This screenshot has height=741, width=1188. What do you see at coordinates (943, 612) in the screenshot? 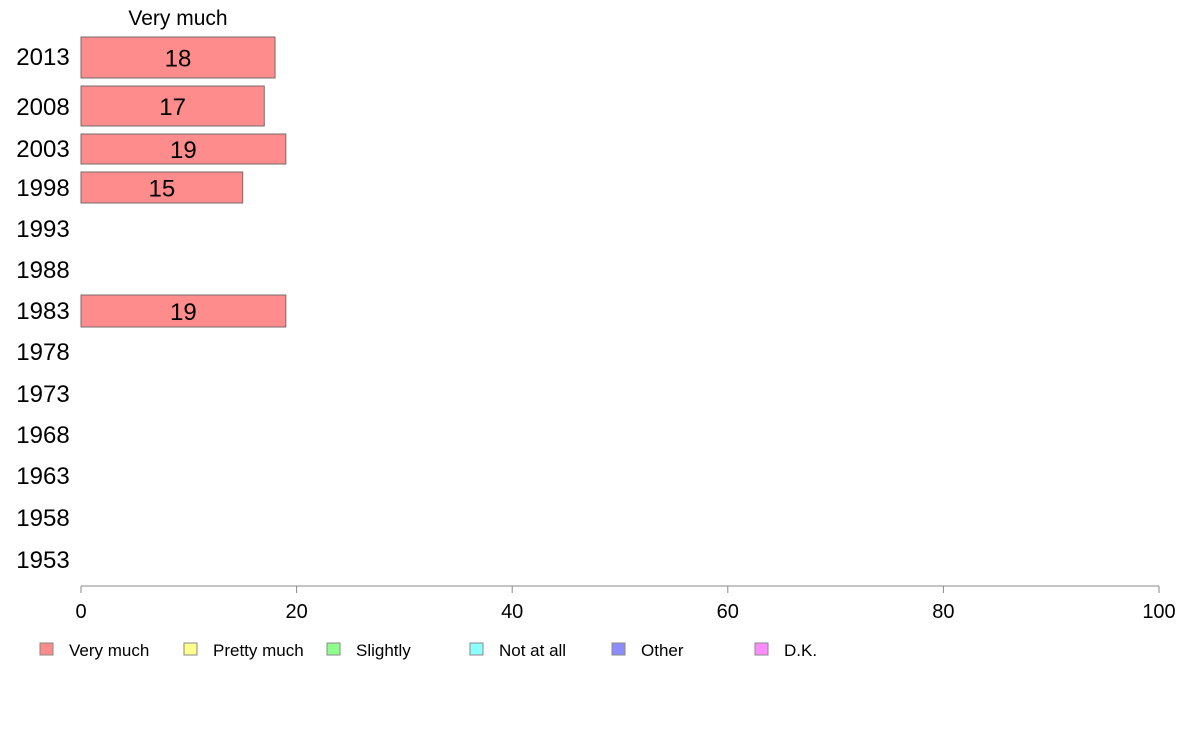
I see `x-tick-label: 80` at bounding box center [943, 612].